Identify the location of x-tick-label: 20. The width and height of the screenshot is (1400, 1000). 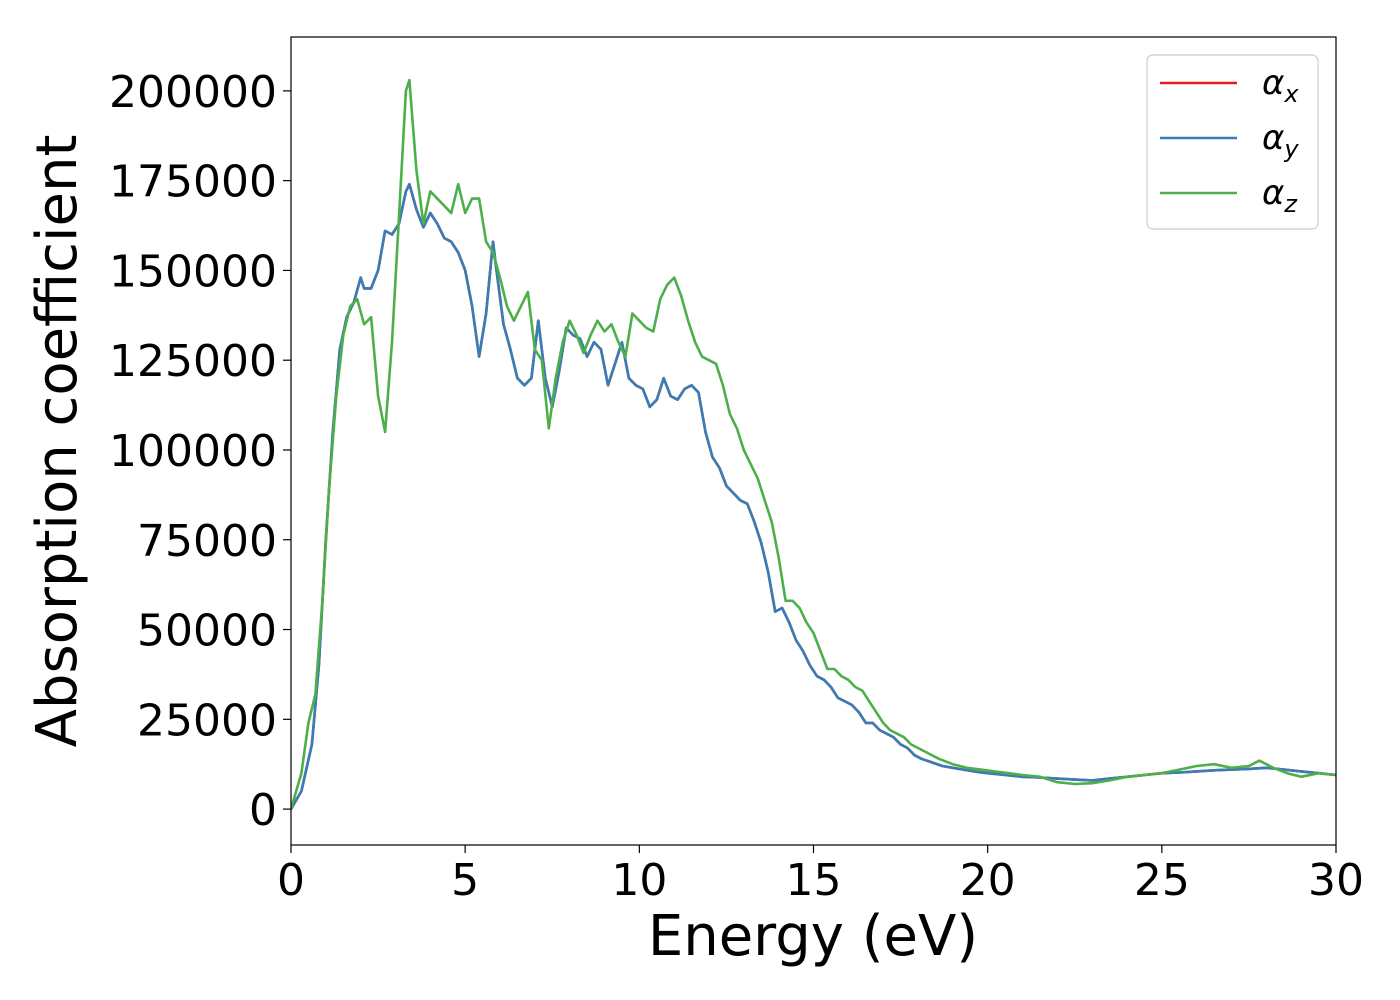
(988, 880).